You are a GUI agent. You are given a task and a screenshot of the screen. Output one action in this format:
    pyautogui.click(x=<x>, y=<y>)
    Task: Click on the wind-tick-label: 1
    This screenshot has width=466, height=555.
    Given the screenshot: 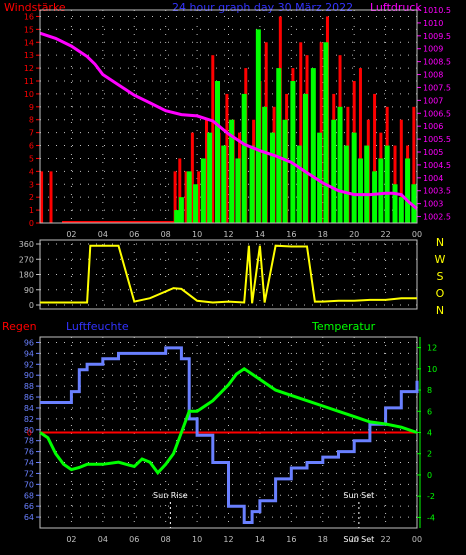 What is the action you would take?
    pyautogui.click(x=31, y=210)
    